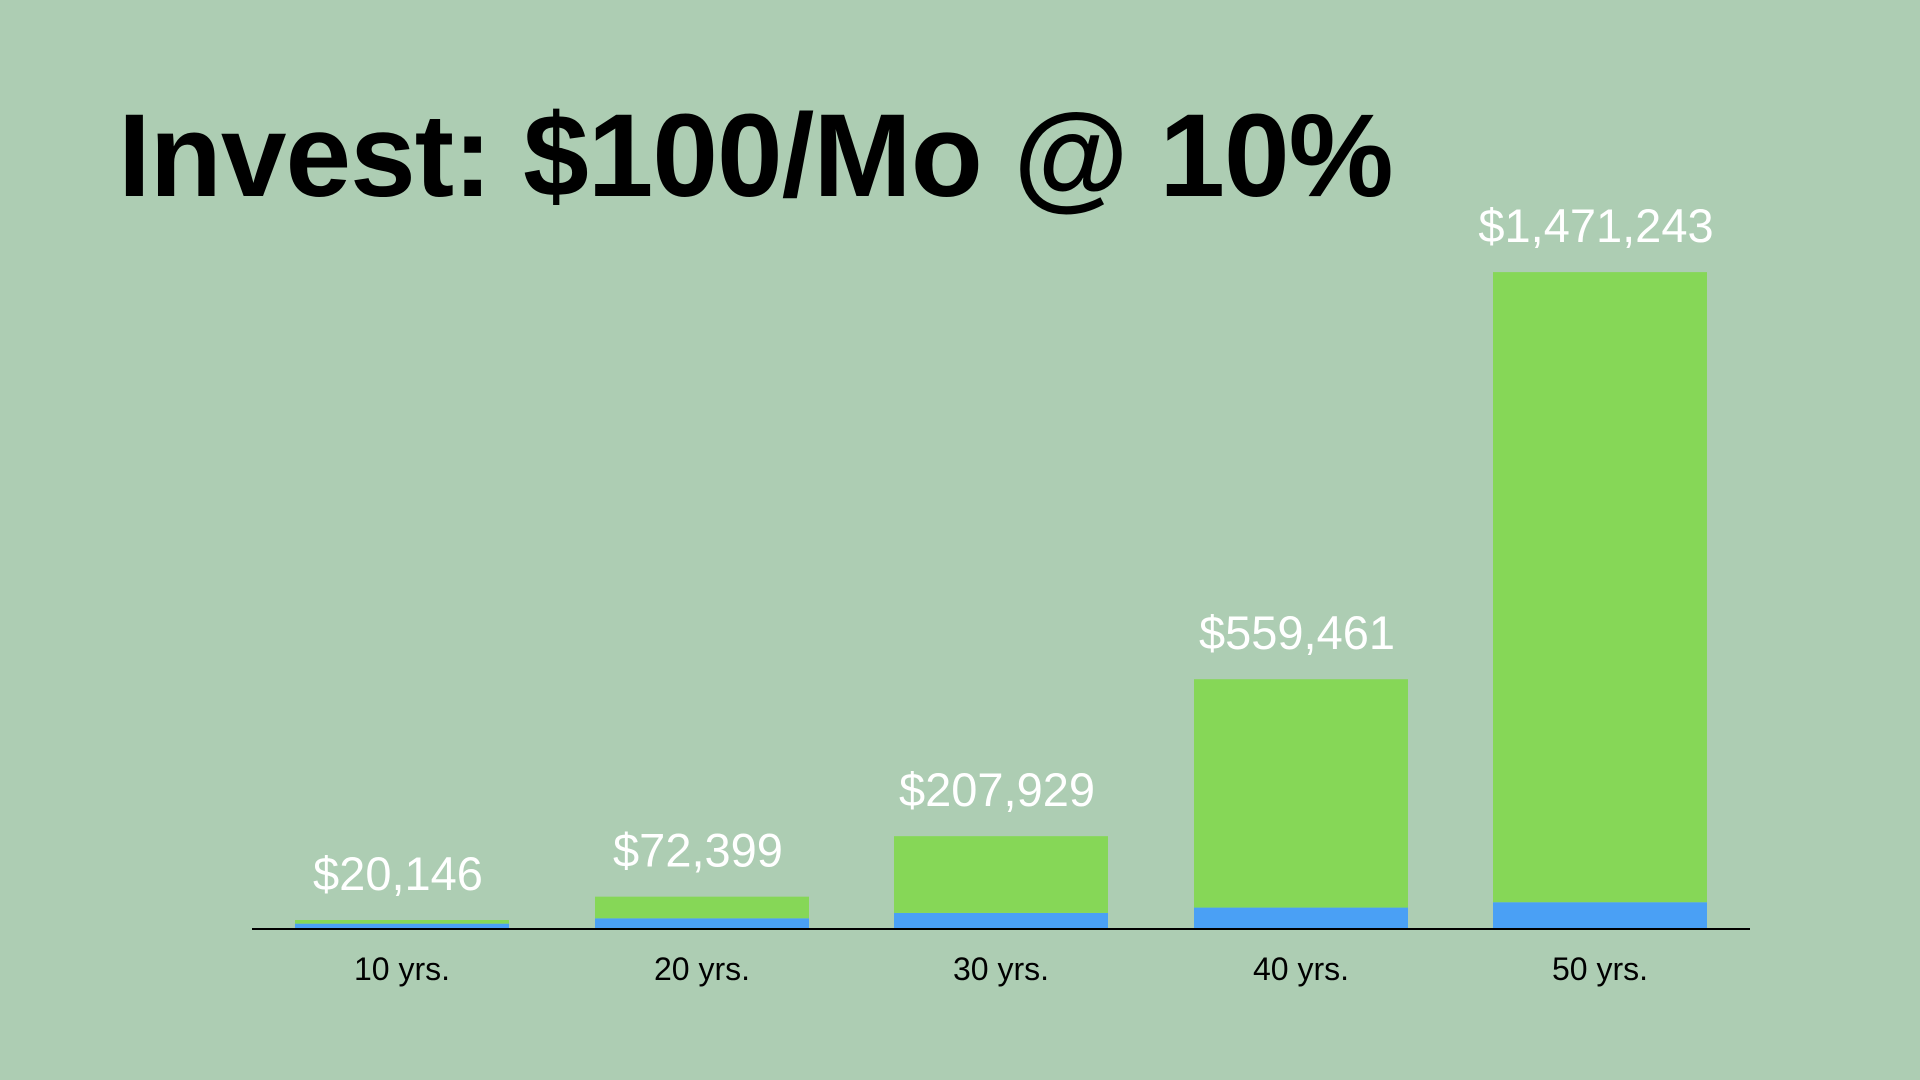 This screenshot has height=1080, width=1920. Describe the element at coordinates (702, 969) in the screenshot. I see `x-tick-label-2: 20 yrs.` at that location.